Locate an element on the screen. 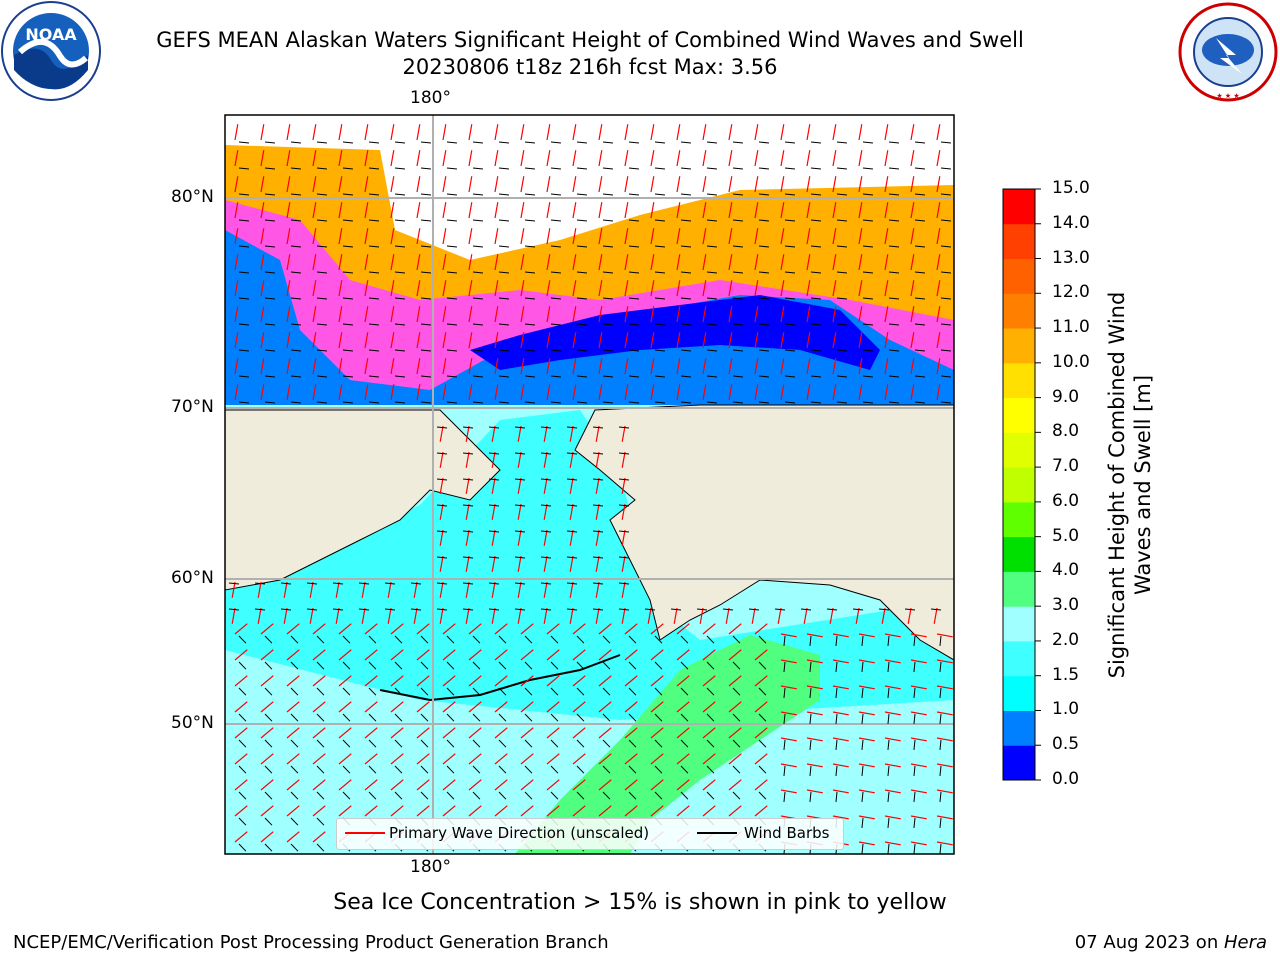 The image size is (1280, 960). colorbar-tick-label: 1.0 is located at coordinates (1066, 709).